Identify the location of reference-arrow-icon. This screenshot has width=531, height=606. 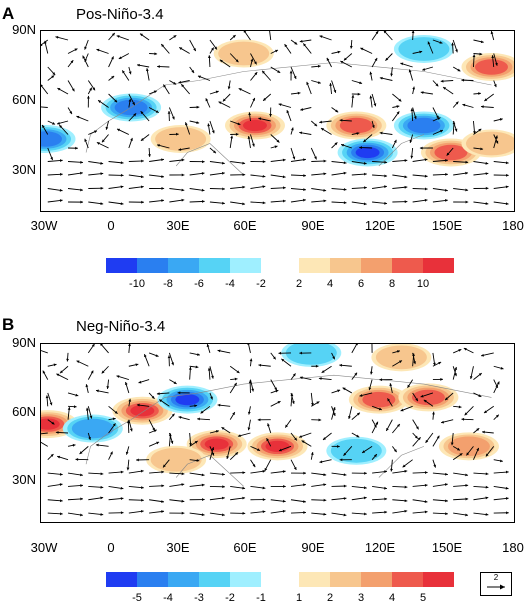
(496, 587).